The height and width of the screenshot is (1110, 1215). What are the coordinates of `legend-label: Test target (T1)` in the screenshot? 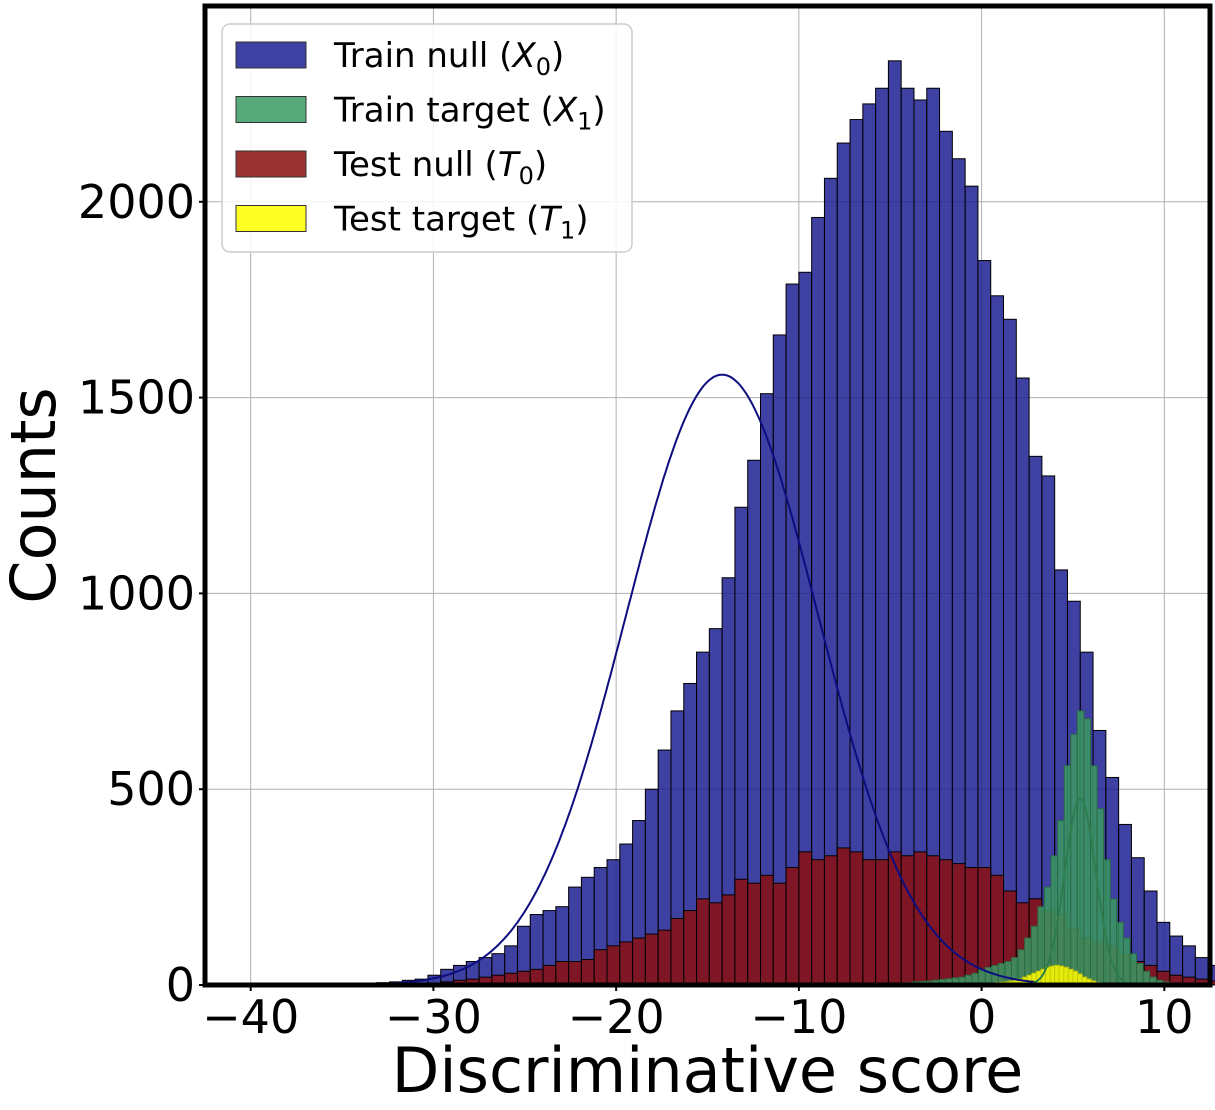 It's located at (461, 222).